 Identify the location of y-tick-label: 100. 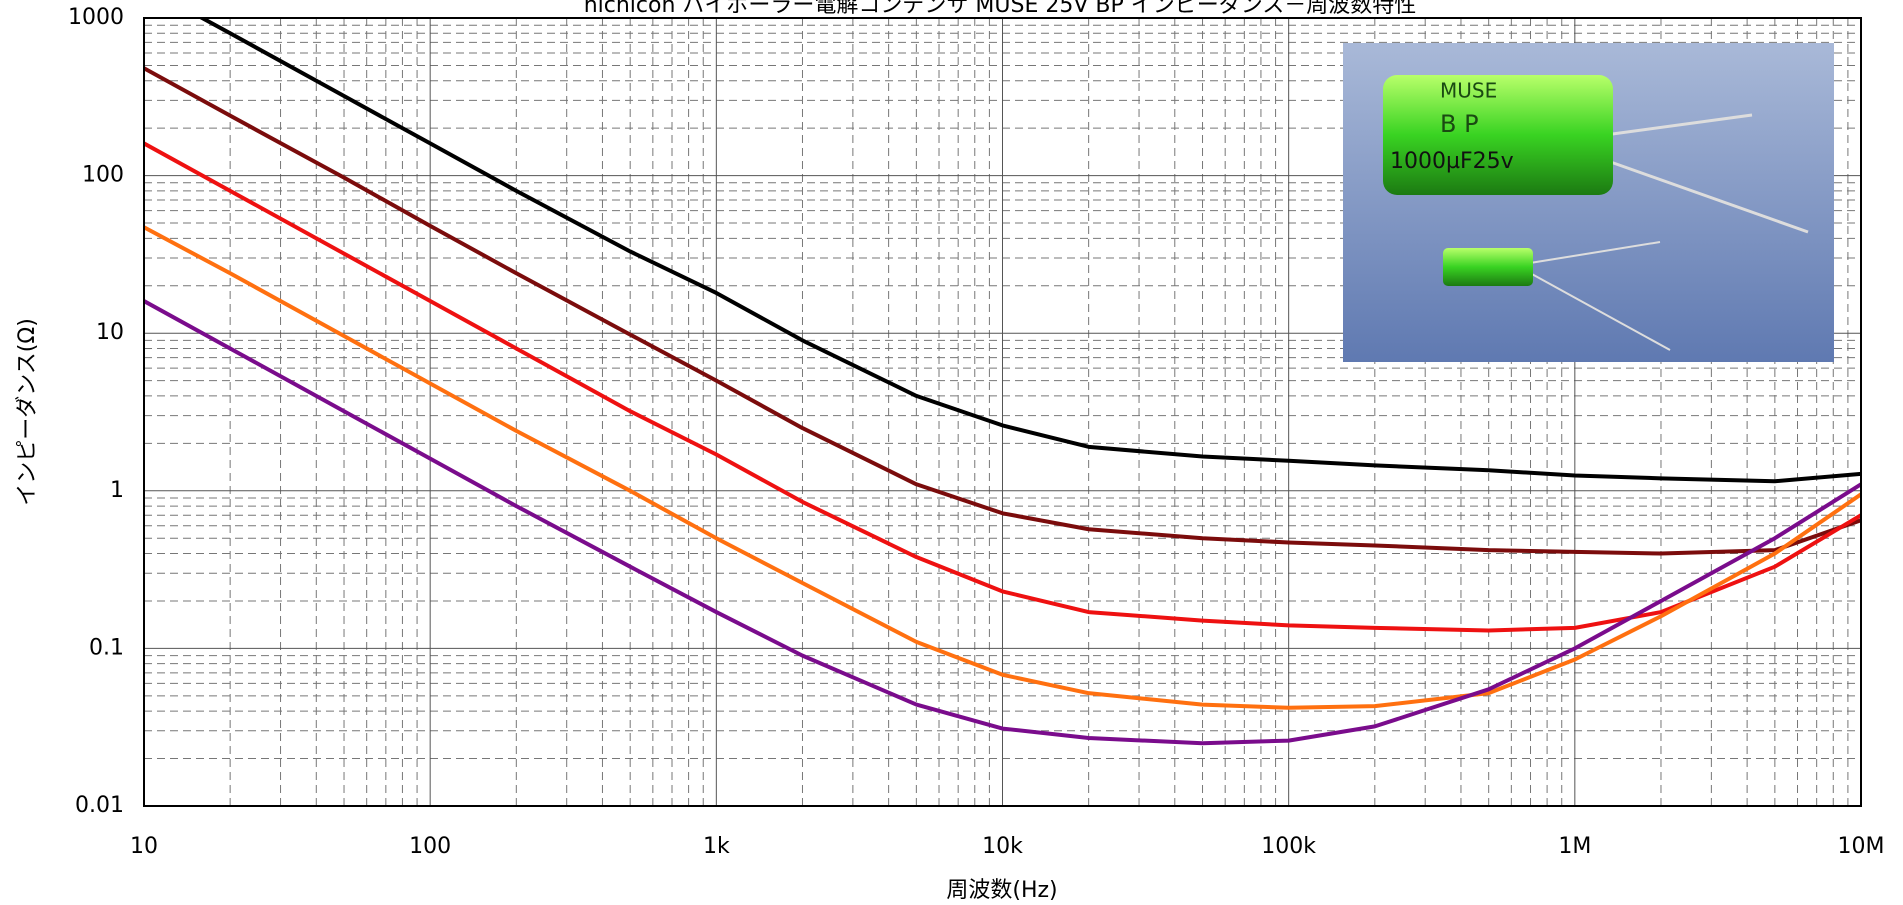
(103, 175).